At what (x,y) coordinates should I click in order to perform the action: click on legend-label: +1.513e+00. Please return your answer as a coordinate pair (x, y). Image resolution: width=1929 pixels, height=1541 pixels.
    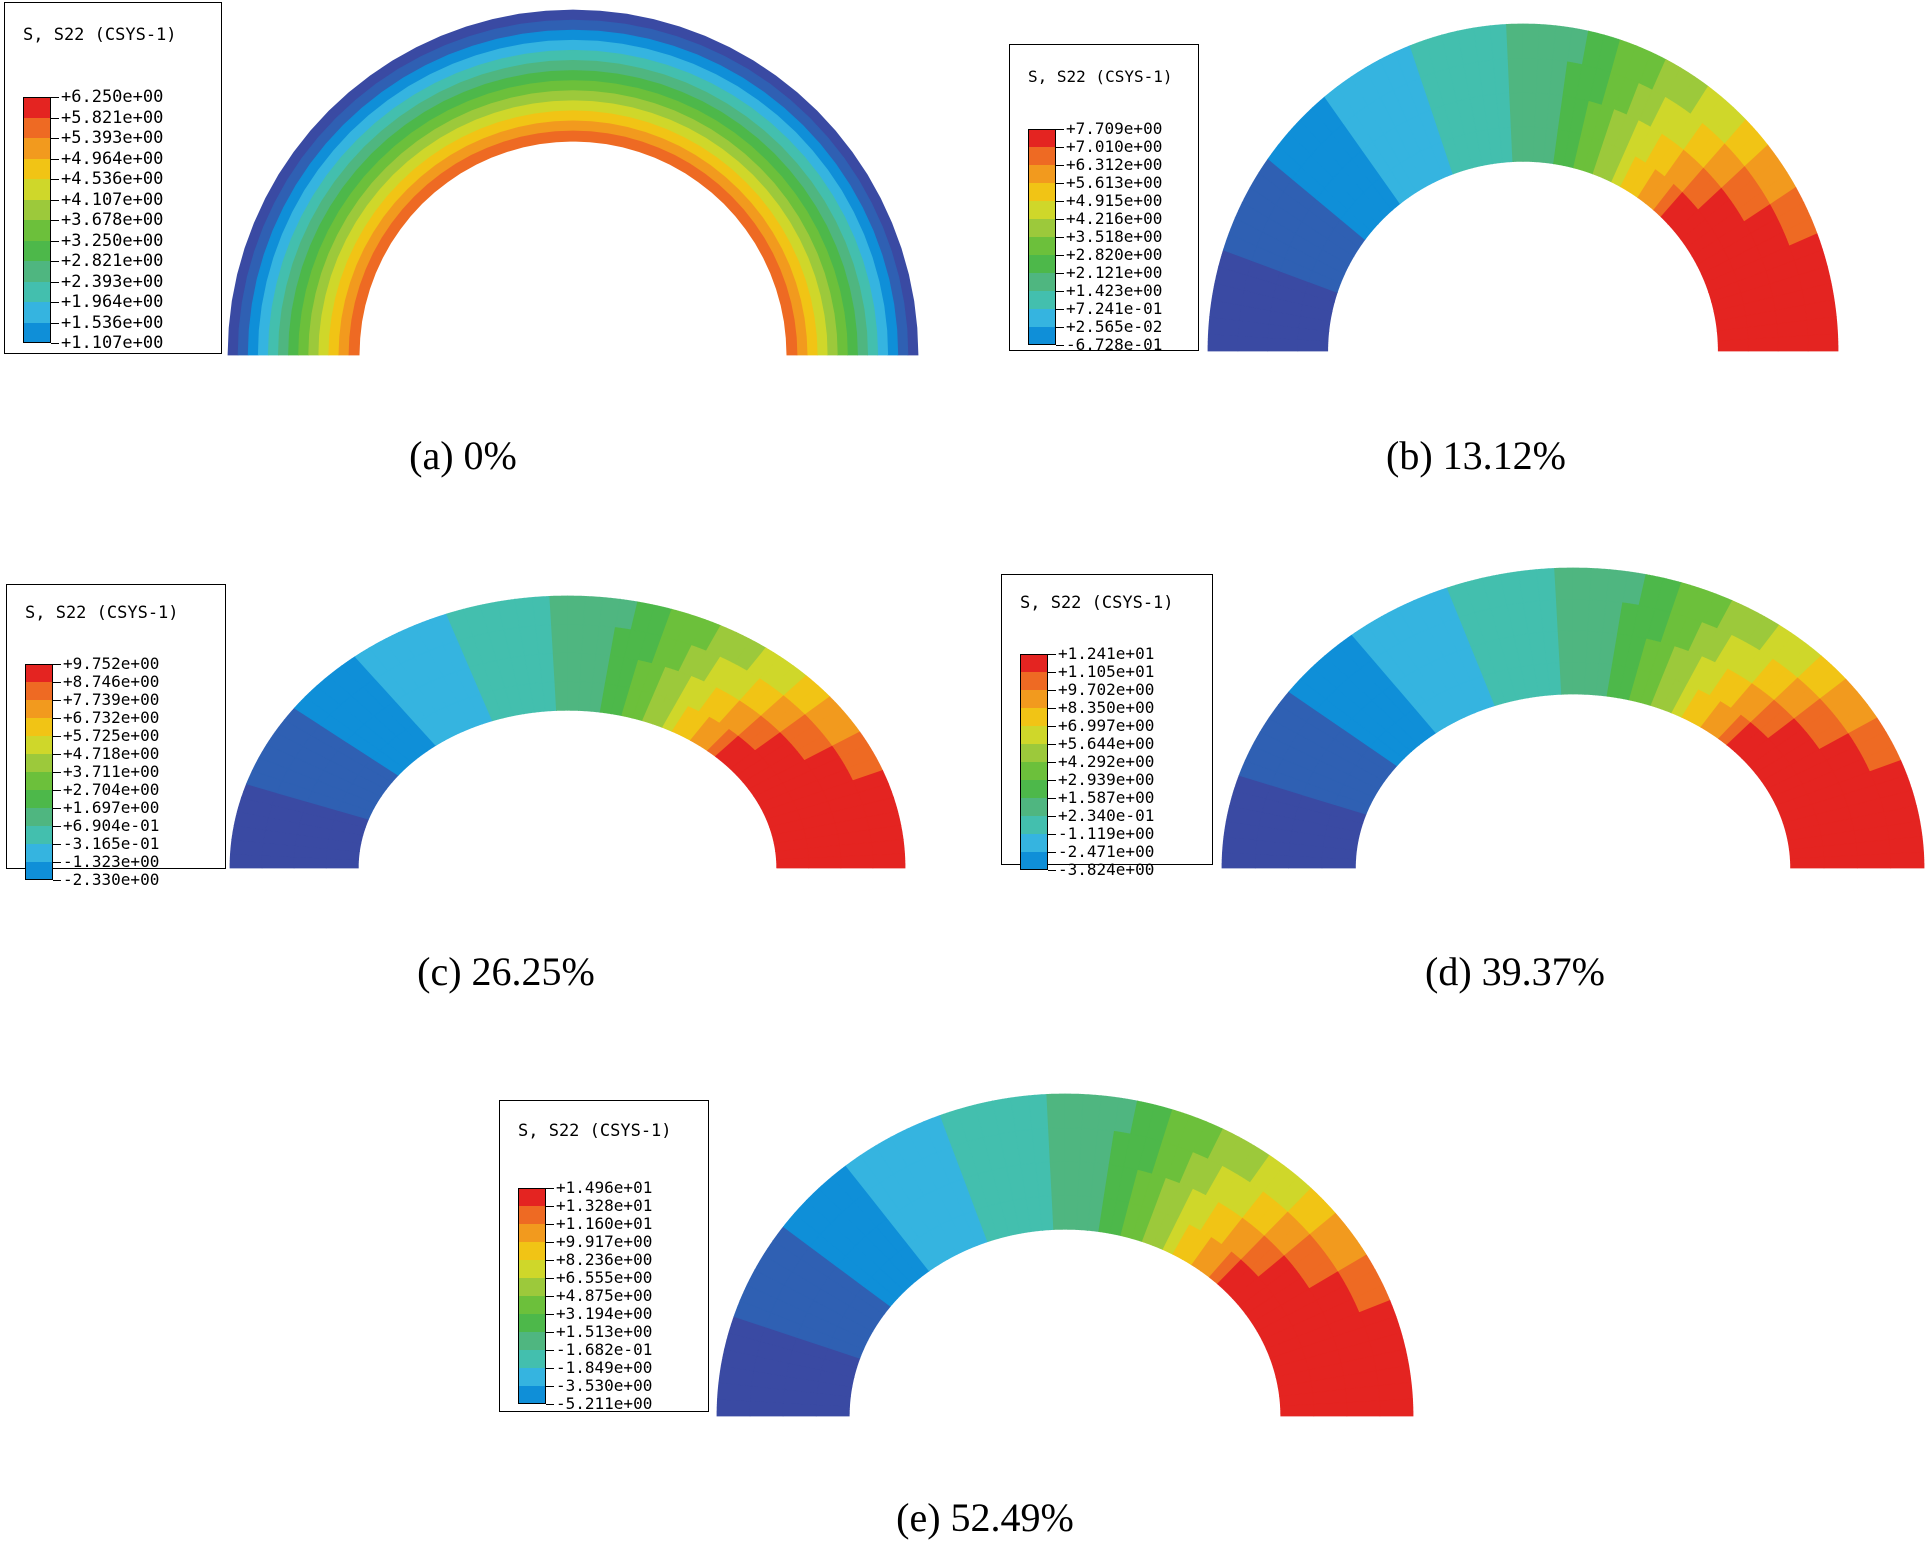
    Looking at the image, I should click on (604, 1331).